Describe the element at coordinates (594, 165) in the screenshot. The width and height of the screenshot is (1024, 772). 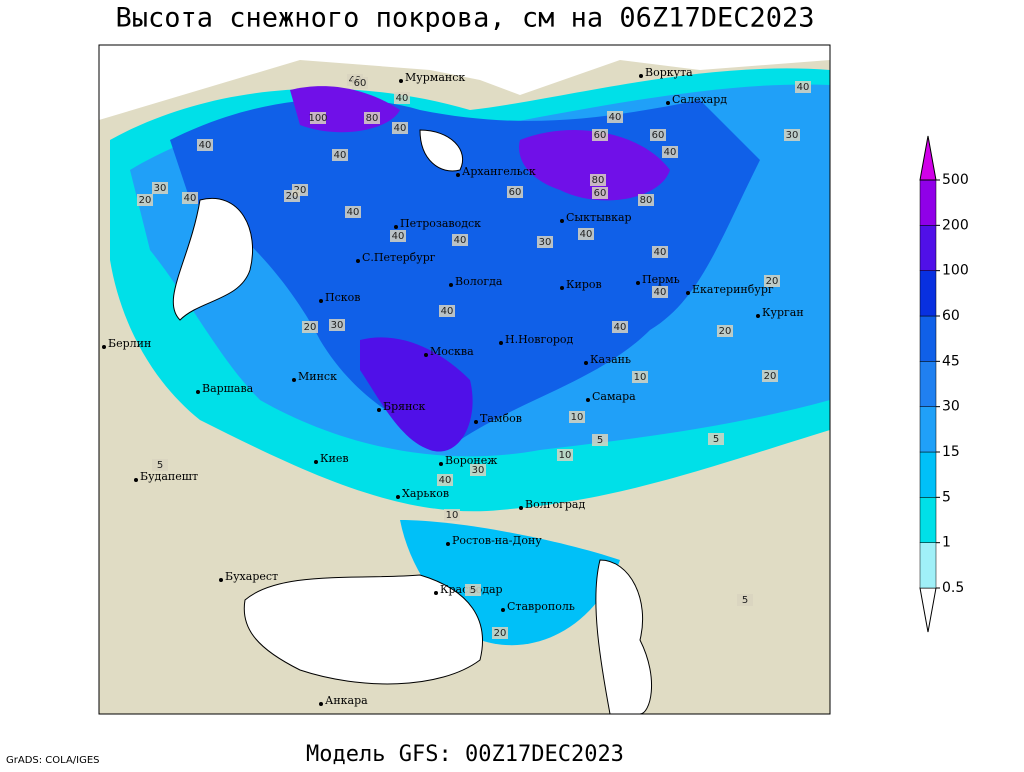
I see `snow-100-north` at that location.